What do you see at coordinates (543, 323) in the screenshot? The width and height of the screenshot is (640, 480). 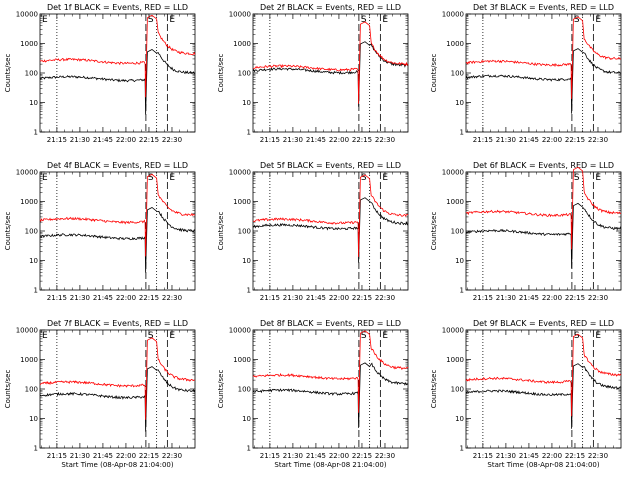 I see `panel-title: Det 9f BLACK = Events, RED = LLD` at bounding box center [543, 323].